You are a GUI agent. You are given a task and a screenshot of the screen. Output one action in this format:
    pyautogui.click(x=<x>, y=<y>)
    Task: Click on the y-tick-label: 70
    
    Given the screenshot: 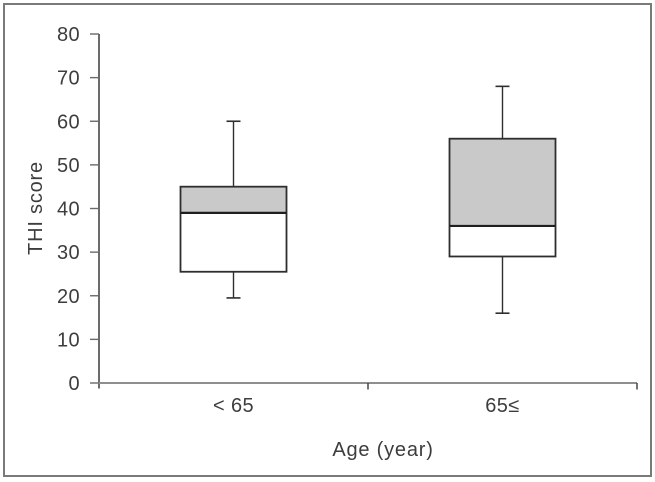 What is the action you would take?
    pyautogui.click(x=68, y=79)
    